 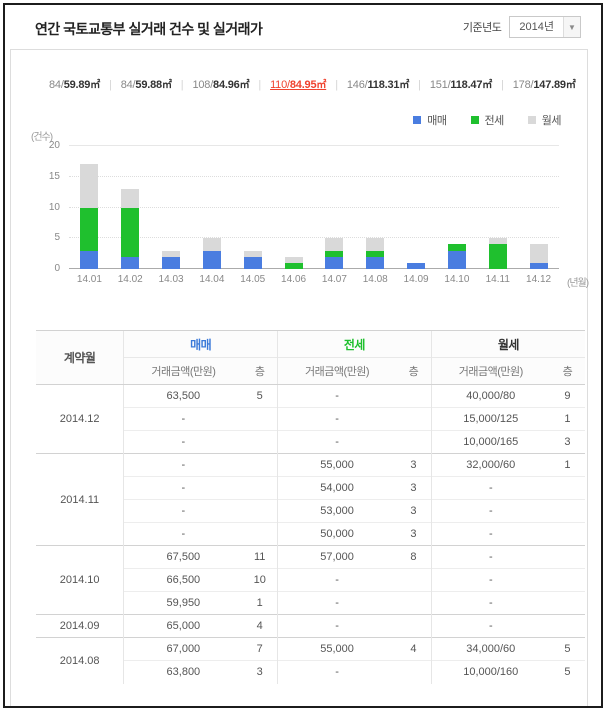 I want to click on y-tick-label: 10, so click(x=54, y=207).